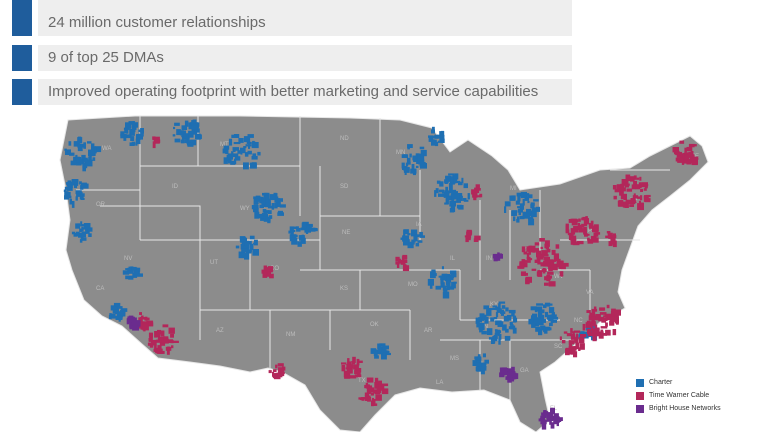  What do you see at coordinates (292, 23) in the screenshot?
I see `bullet-item-customers: 24 million customer relationships` at bounding box center [292, 23].